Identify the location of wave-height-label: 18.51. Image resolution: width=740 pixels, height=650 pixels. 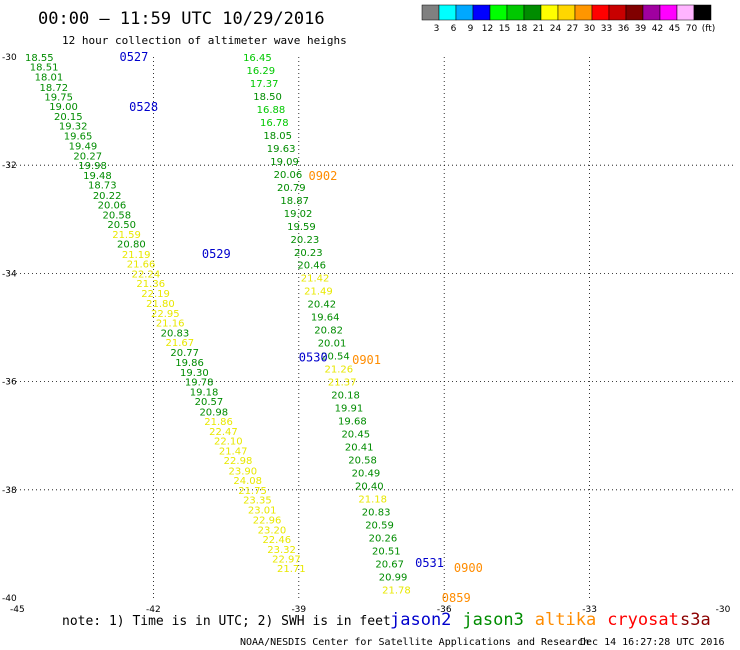
(44, 68).